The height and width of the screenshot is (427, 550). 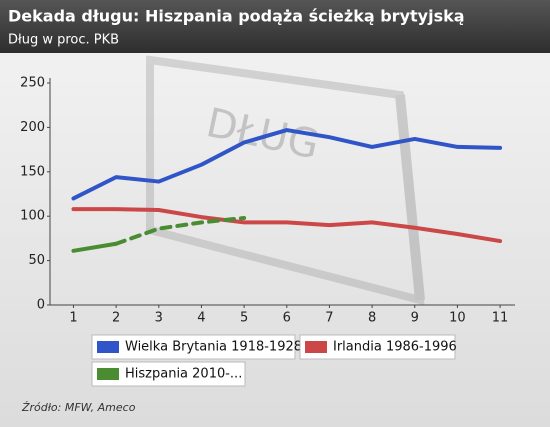 What do you see at coordinates (287, 318) in the screenshot?
I see `x-tick-label: 6` at bounding box center [287, 318].